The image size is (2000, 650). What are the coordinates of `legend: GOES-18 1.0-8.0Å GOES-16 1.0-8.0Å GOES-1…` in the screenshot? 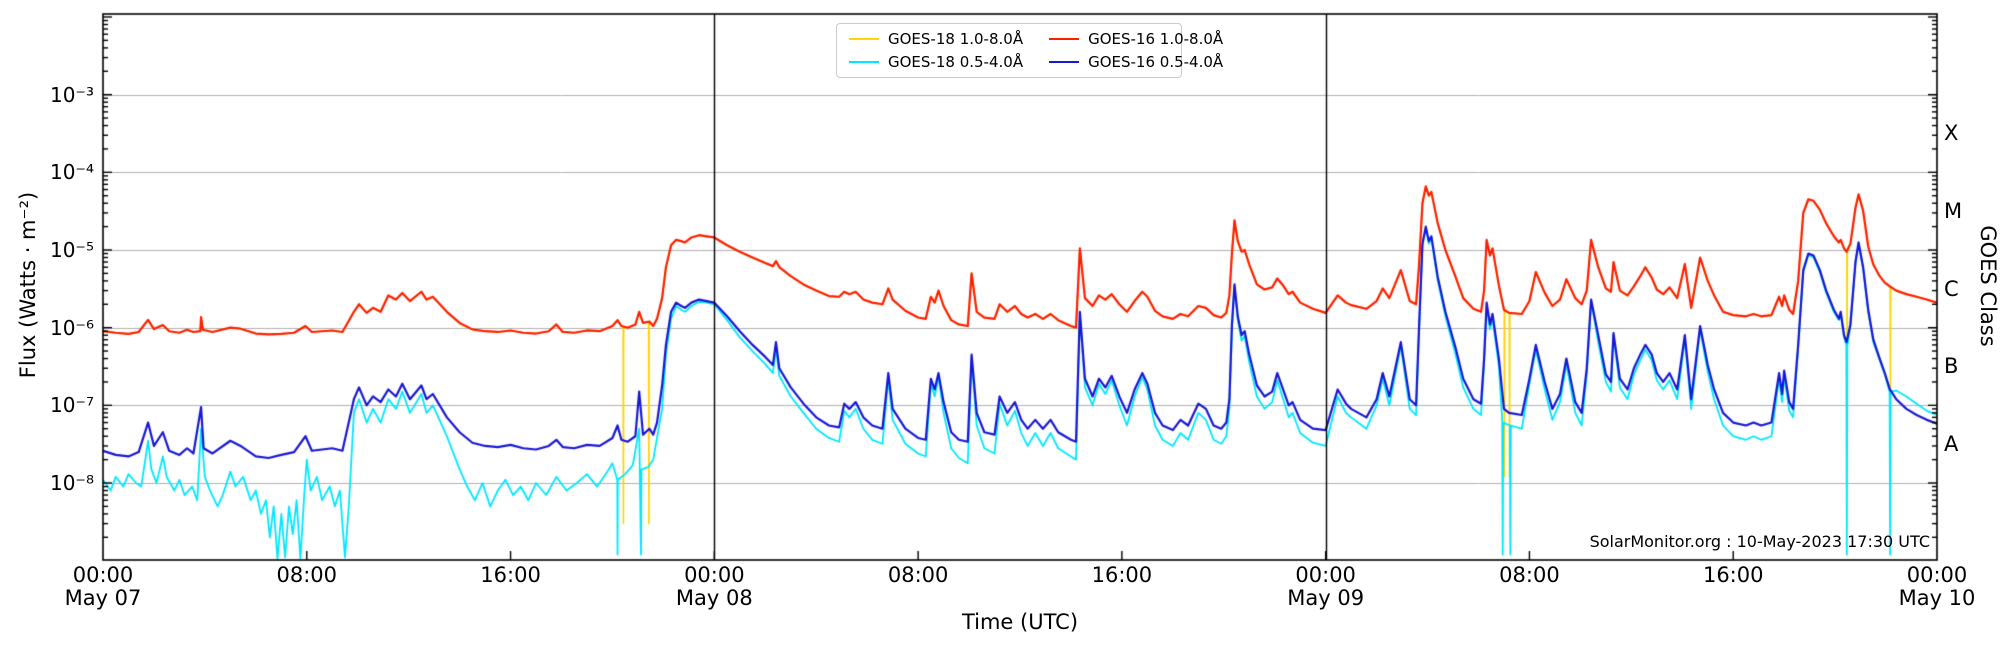 It's located at (1029, 50).